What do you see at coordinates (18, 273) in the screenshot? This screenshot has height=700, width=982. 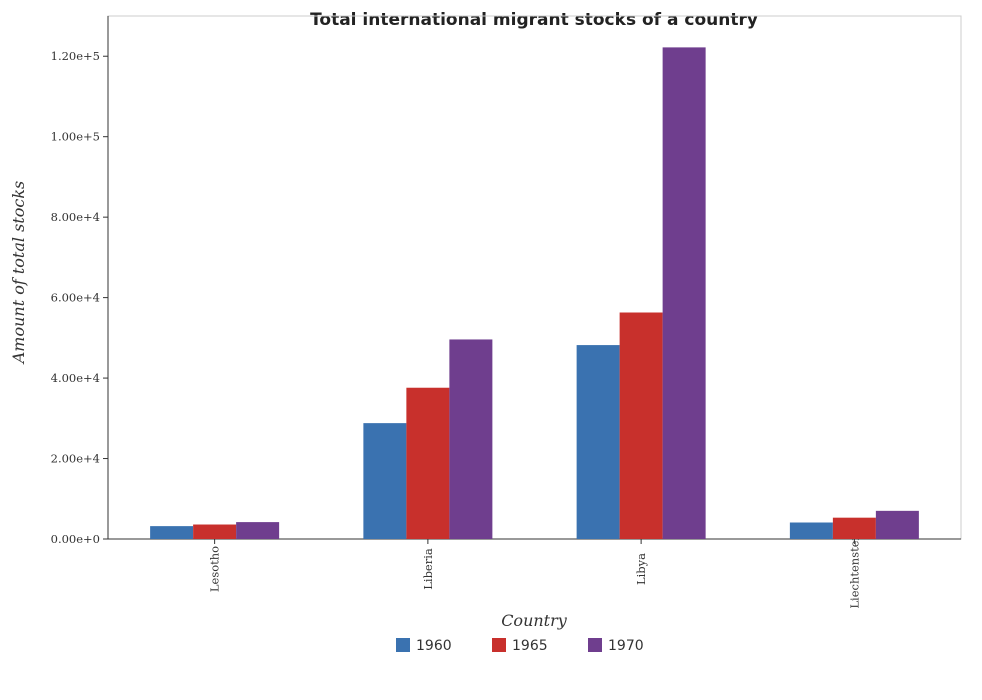 I see `y-axis-label: Amount of total stocks` at bounding box center [18, 273].